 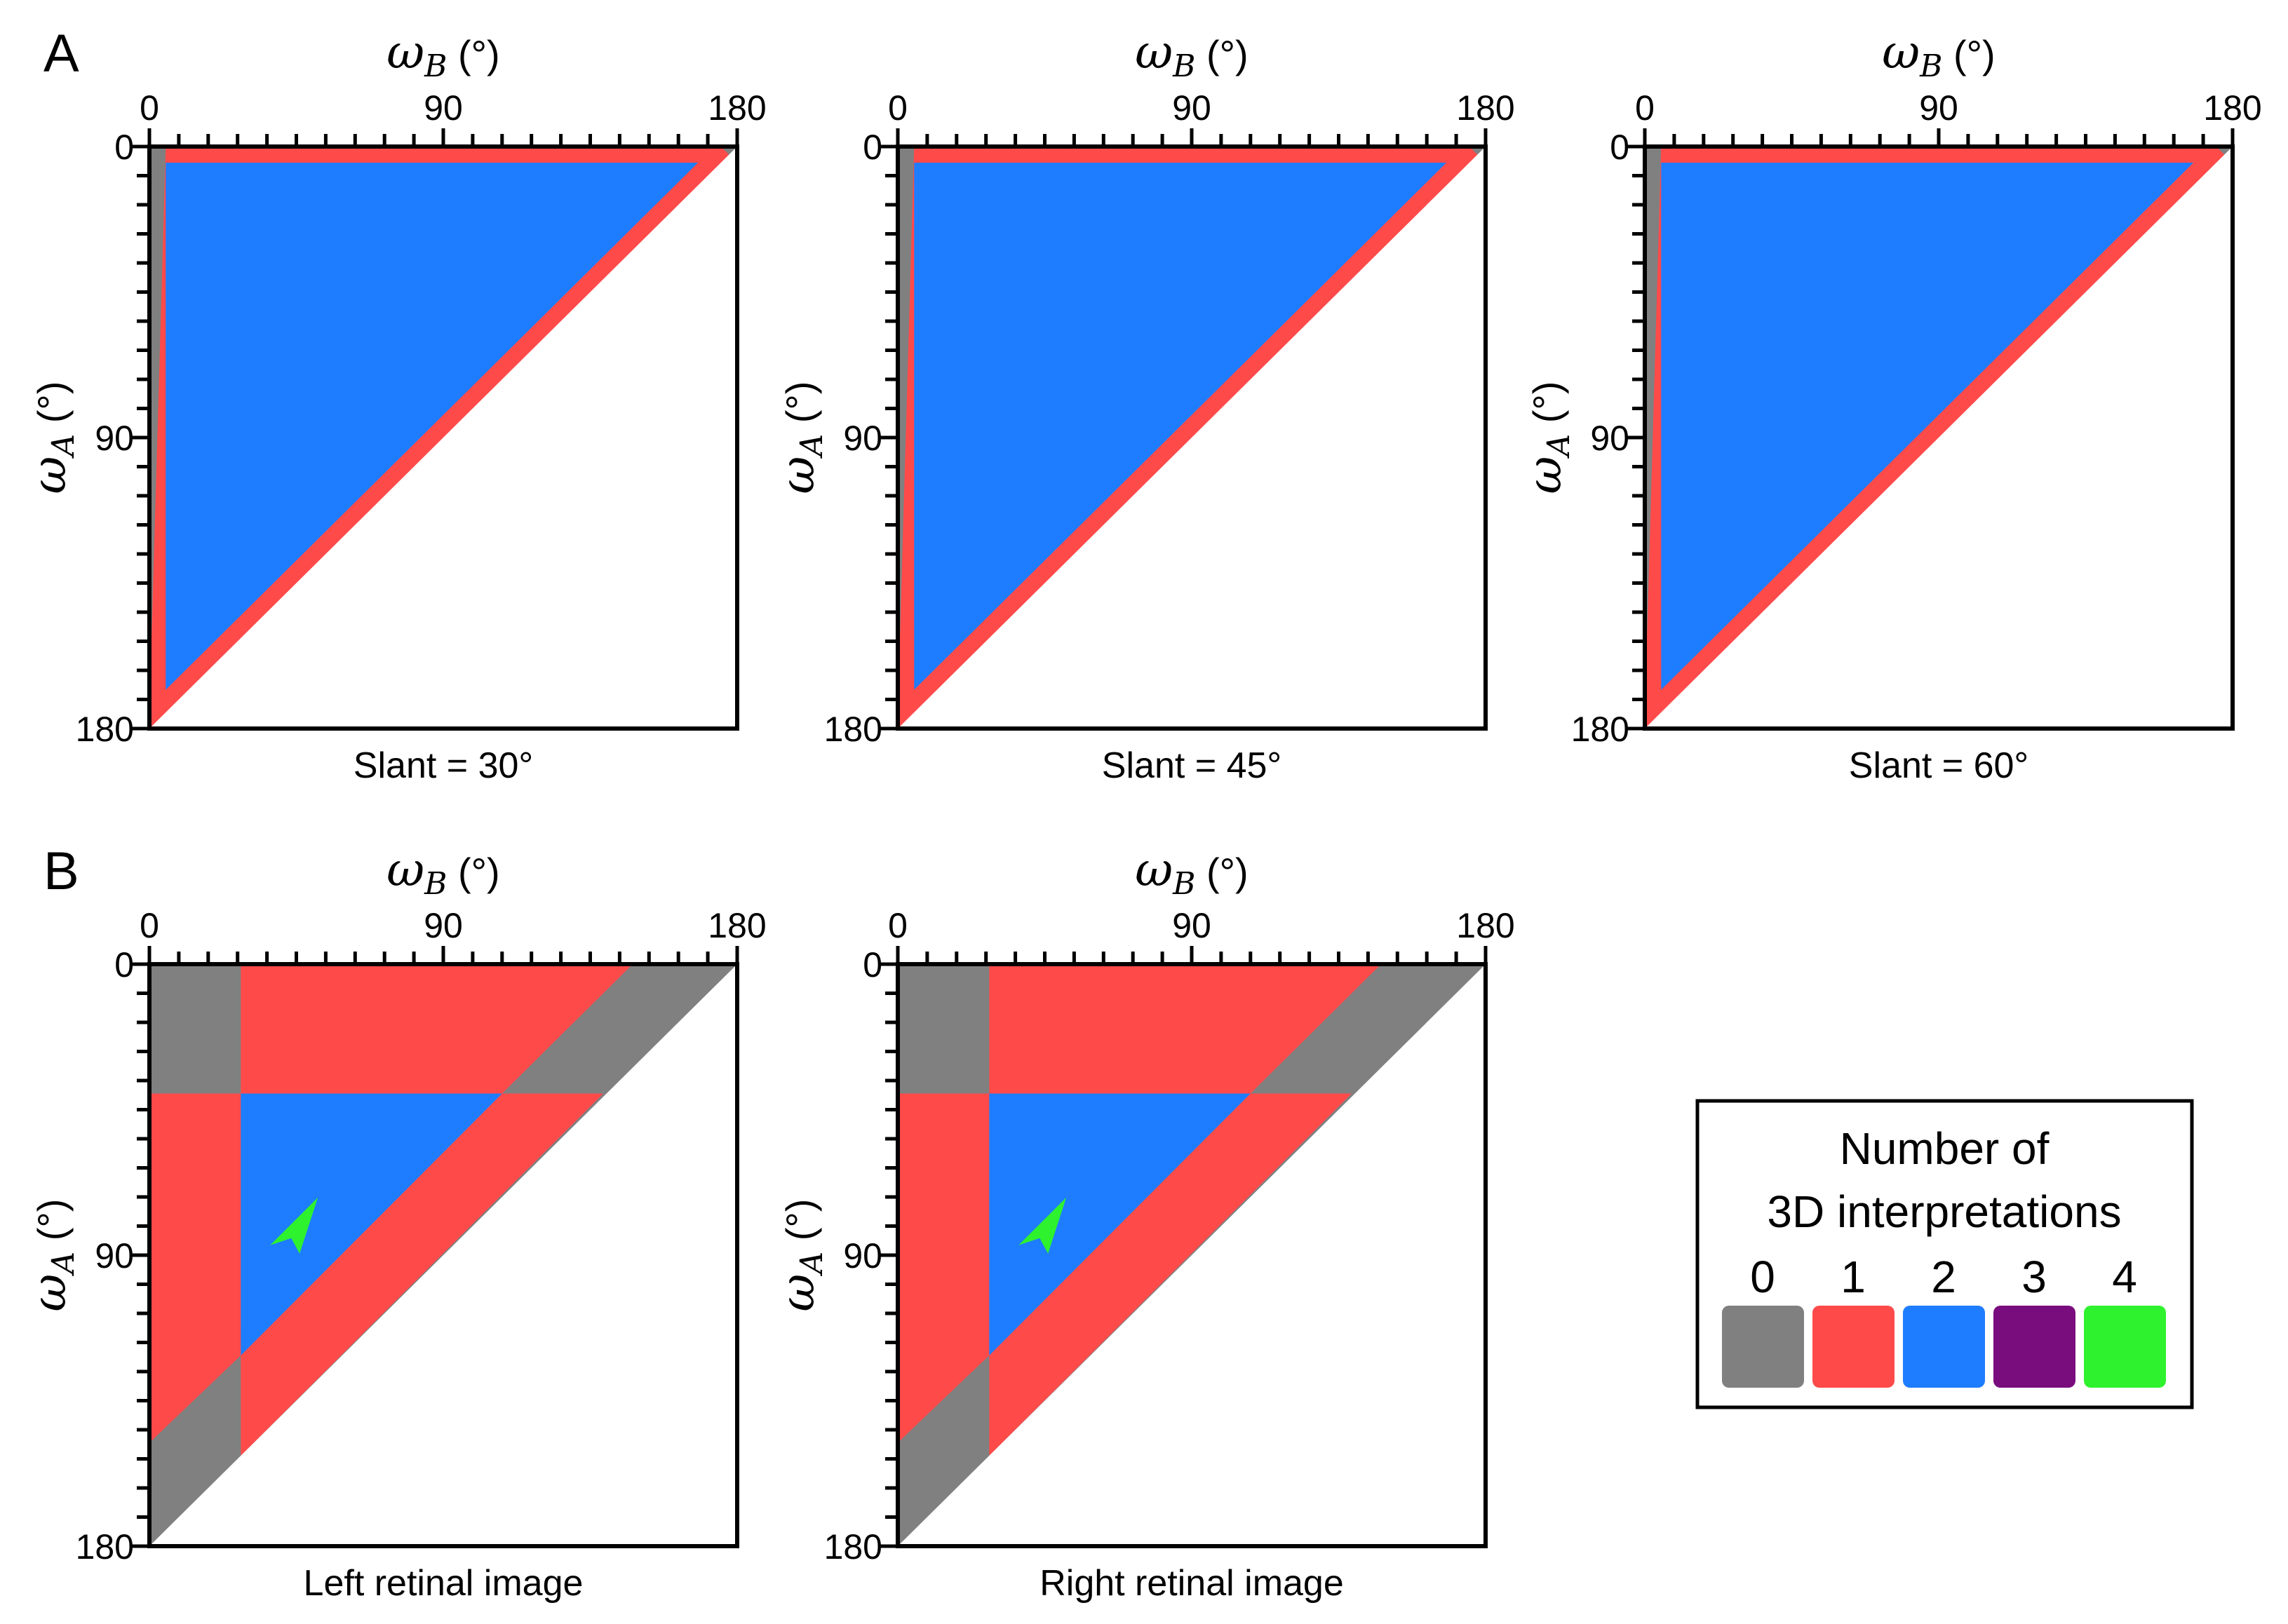 I want to click on x-axis-label: ωB (°), so click(x=1938, y=54).